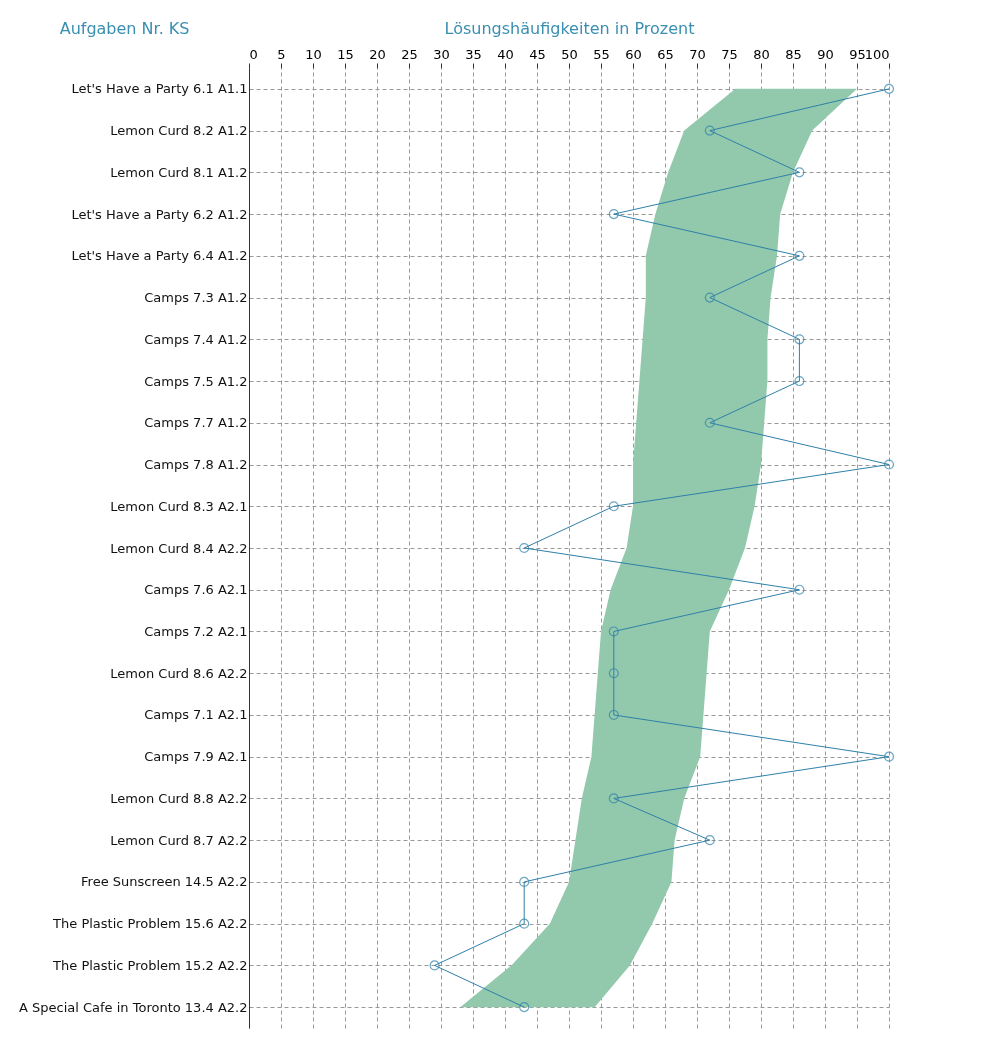 The image size is (997, 1059). Describe the element at coordinates (877, 54) in the screenshot. I see `x-tick-label: 100` at that location.